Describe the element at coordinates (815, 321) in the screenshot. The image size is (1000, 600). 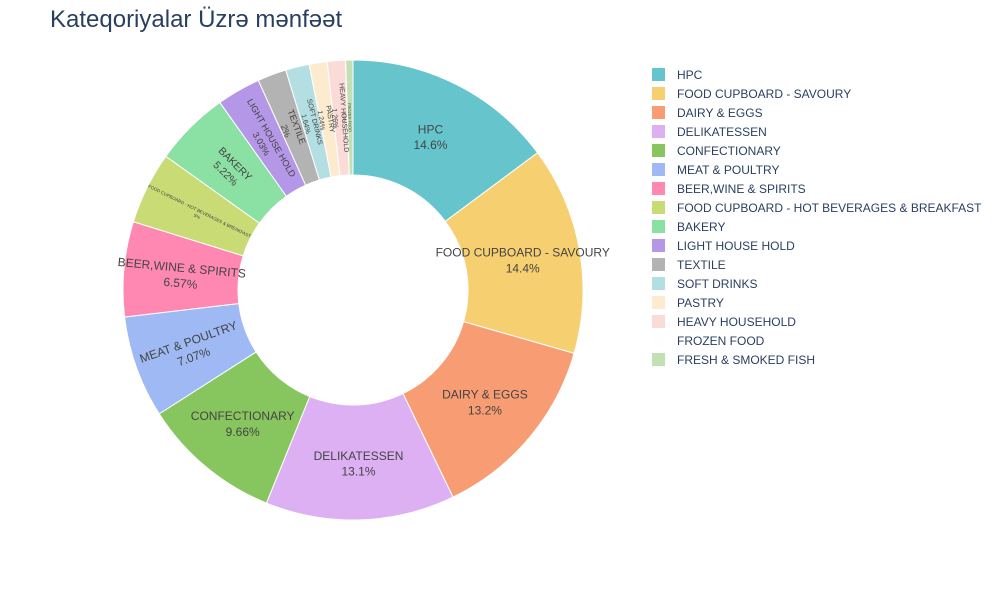
I see `legend-item: HEAVY HOUSEHOLD` at that location.